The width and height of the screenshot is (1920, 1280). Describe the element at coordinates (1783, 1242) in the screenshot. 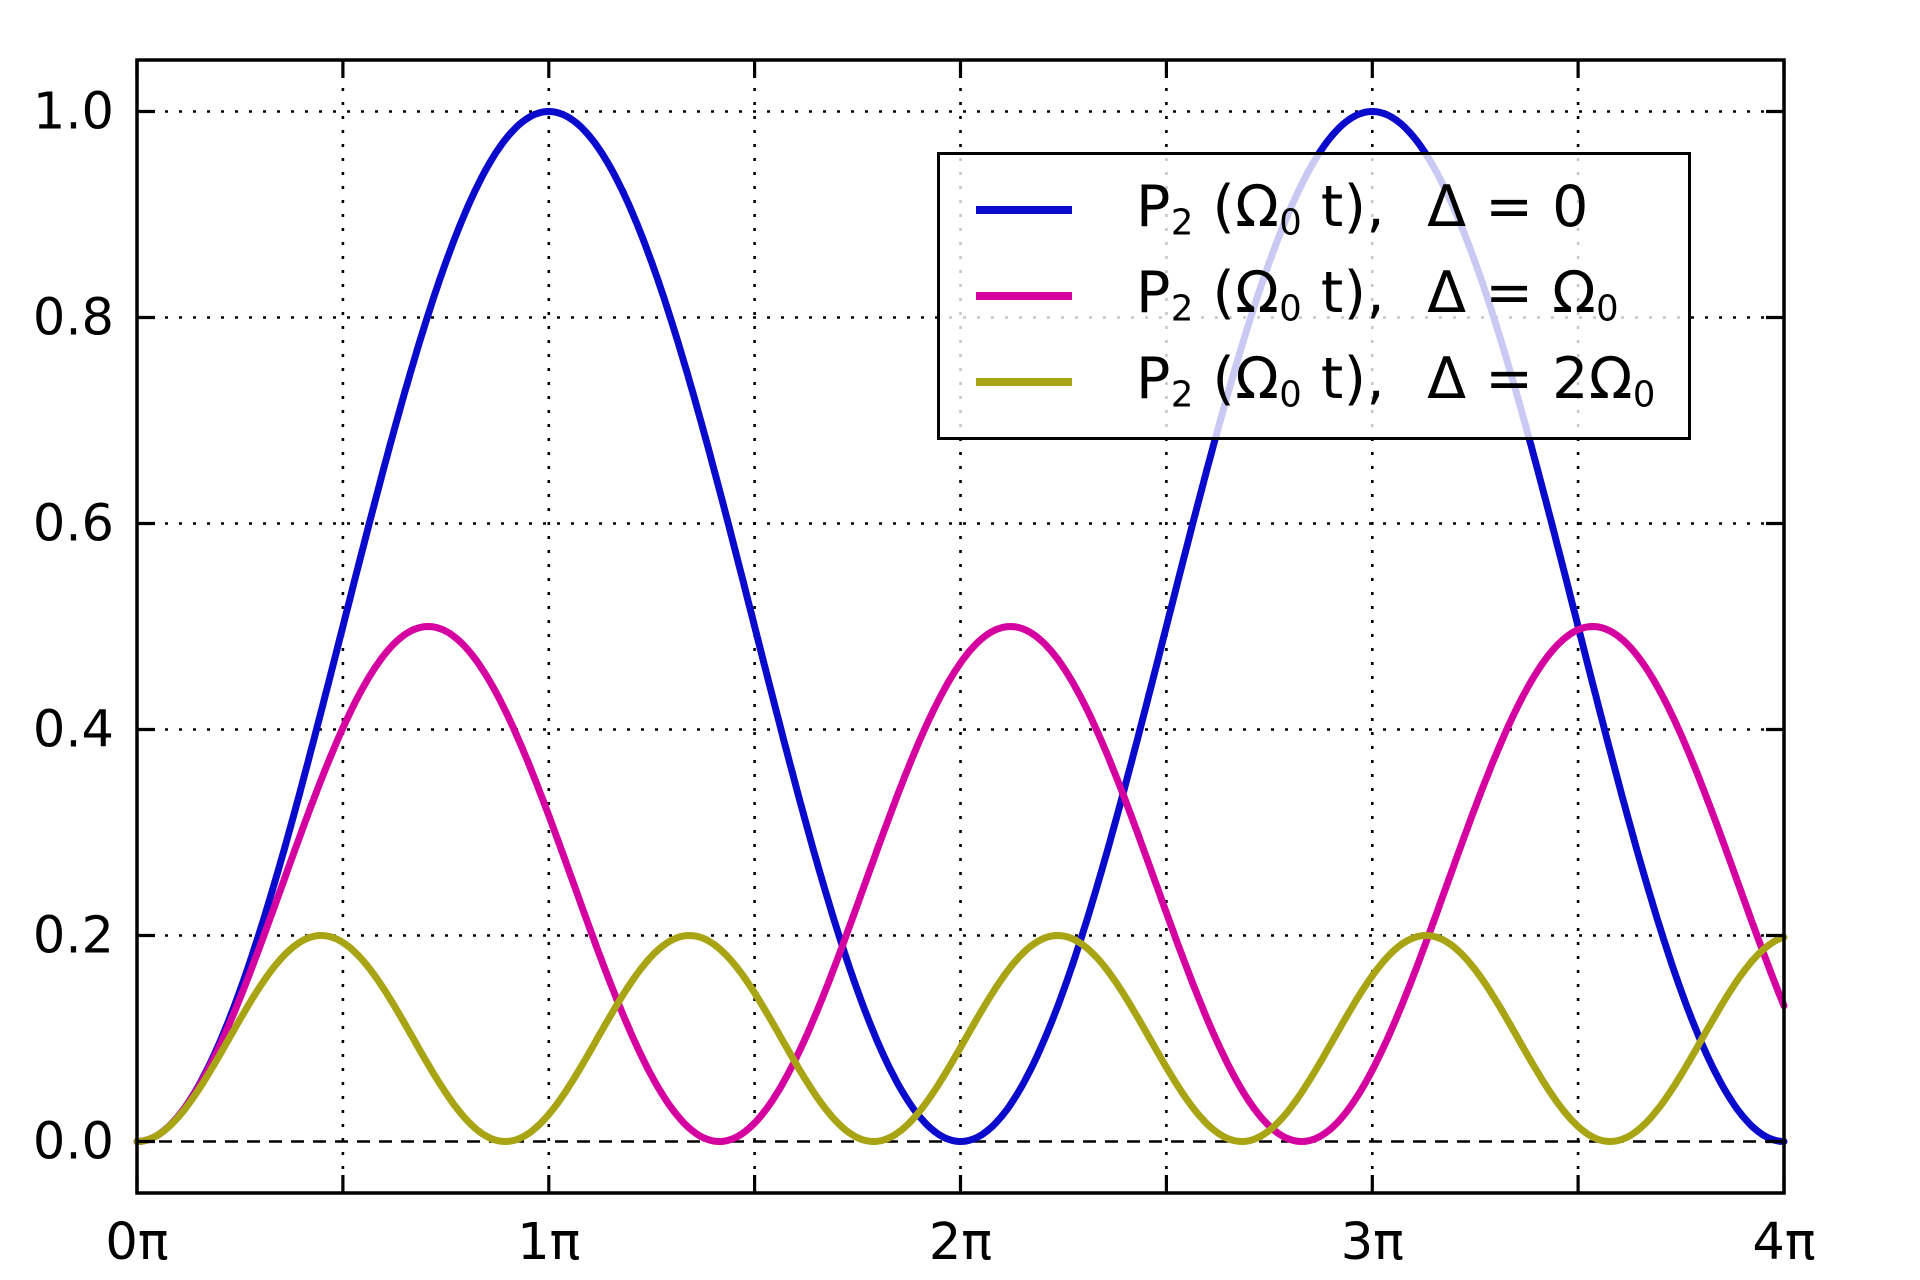

I see `x-tick-label: 4π` at that location.